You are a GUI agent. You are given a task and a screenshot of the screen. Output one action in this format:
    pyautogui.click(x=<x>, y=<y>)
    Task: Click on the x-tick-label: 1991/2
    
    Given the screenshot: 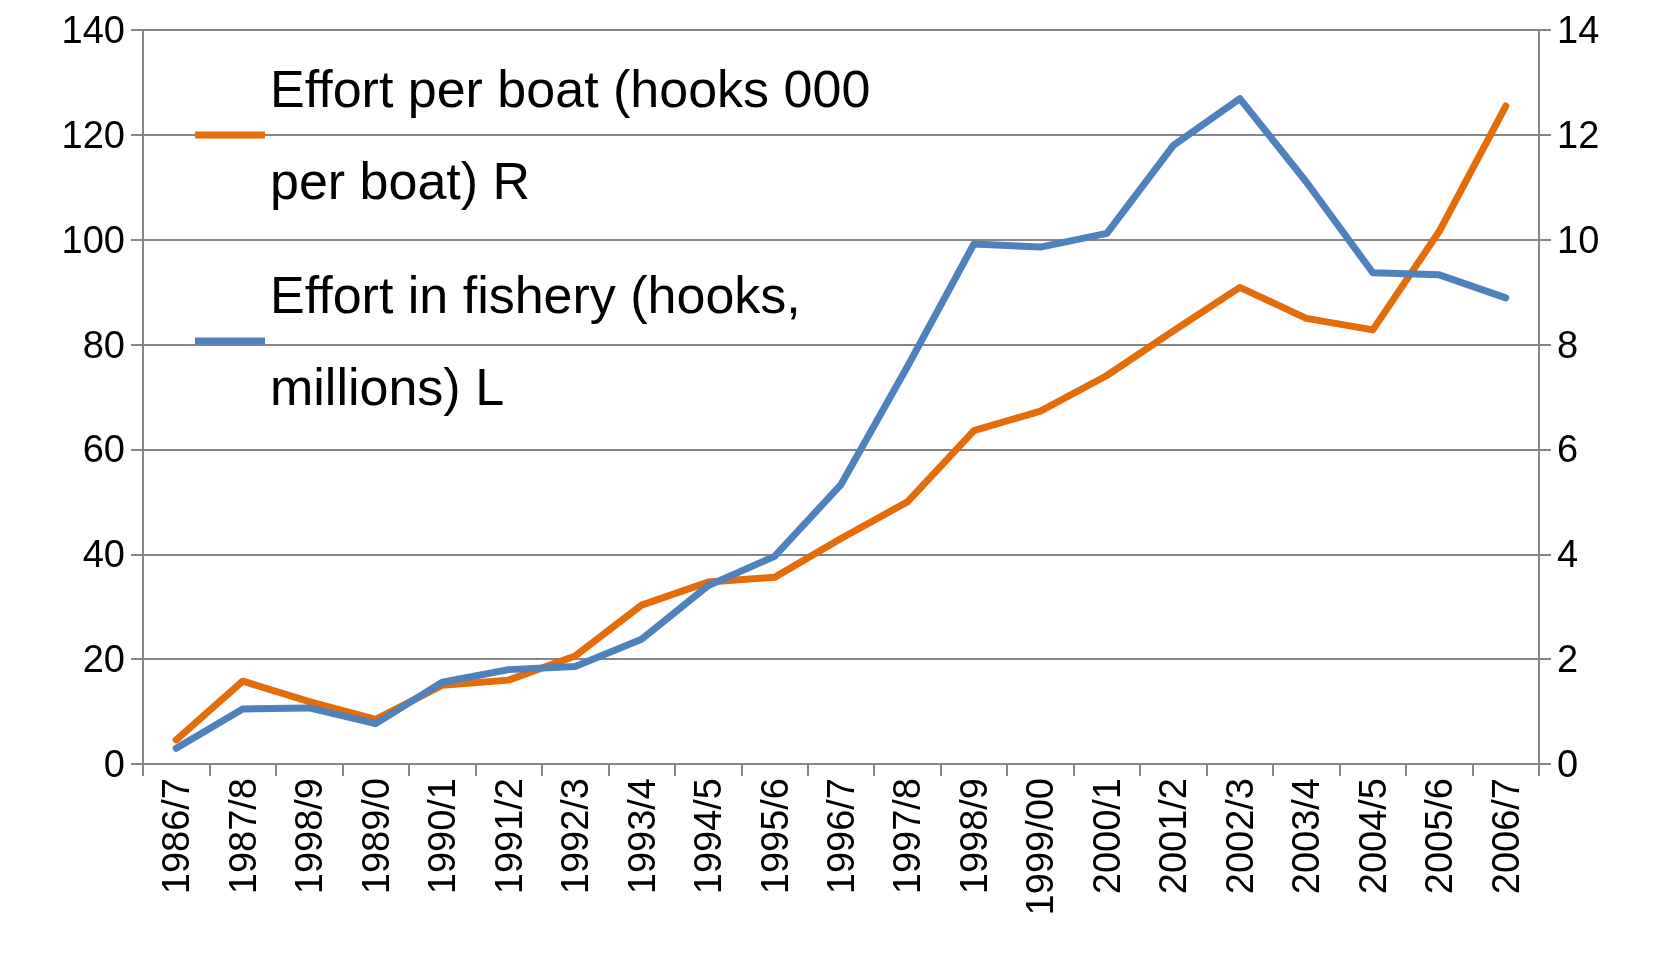 What is the action you would take?
    pyautogui.click(x=508, y=836)
    